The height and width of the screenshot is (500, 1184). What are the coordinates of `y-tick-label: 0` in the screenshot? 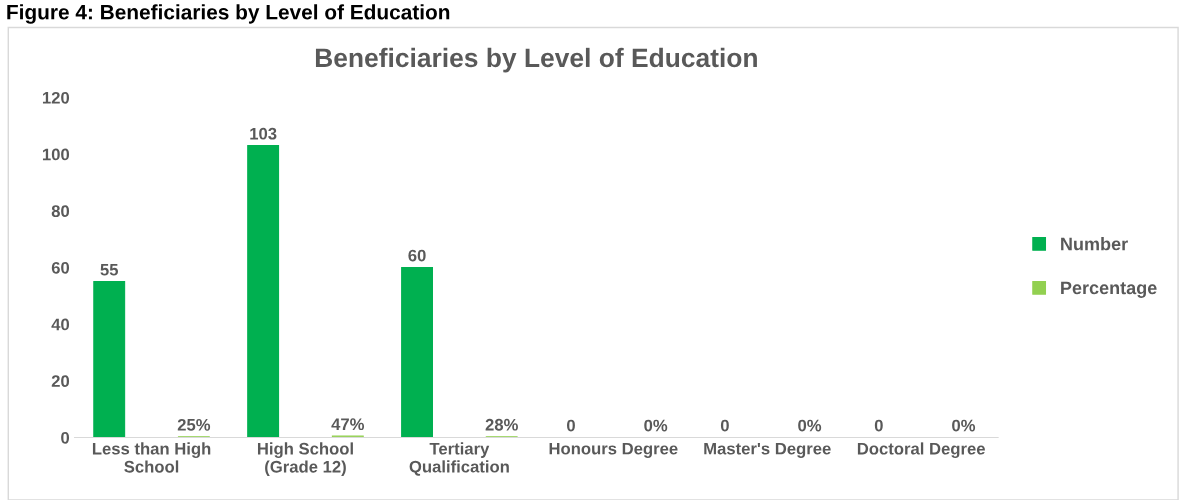 It's located at (65, 437).